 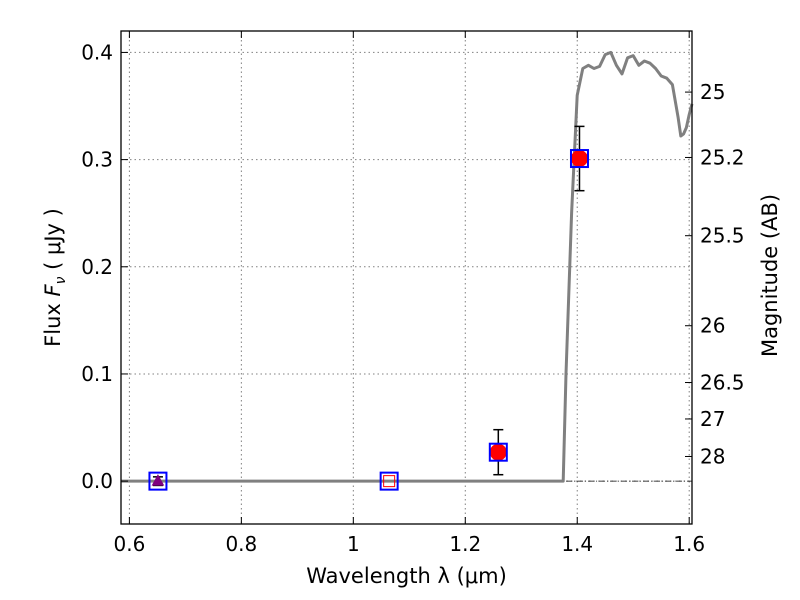 What do you see at coordinates (241, 544) in the screenshot?
I see `x-tick-label: 0.8` at bounding box center [241, 544].